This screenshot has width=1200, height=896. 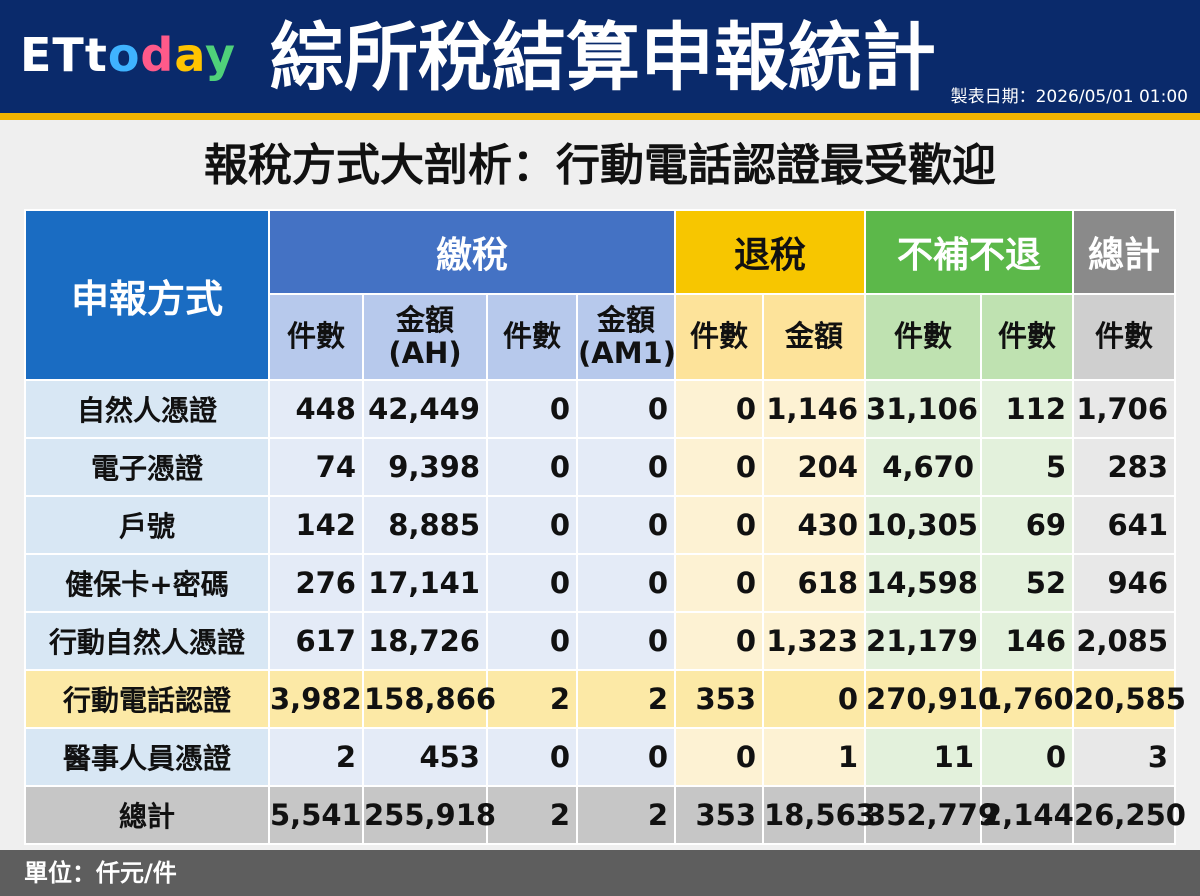 What do you see at coordinates (814, 409) in the screenshot?
I see `table-cell: 1,146` at bounding box center [814, 409].